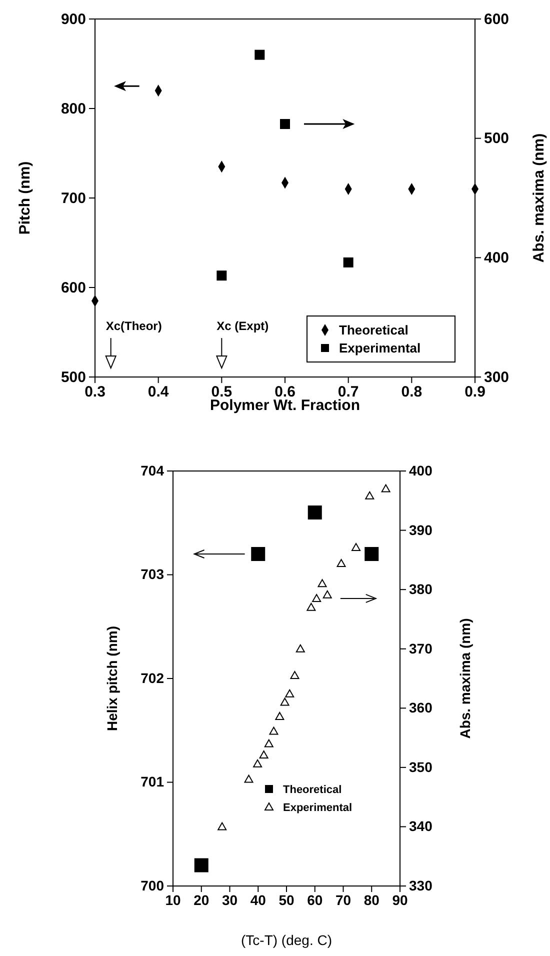  I want to click on y2-tick-label: 600, so click(497, 19).